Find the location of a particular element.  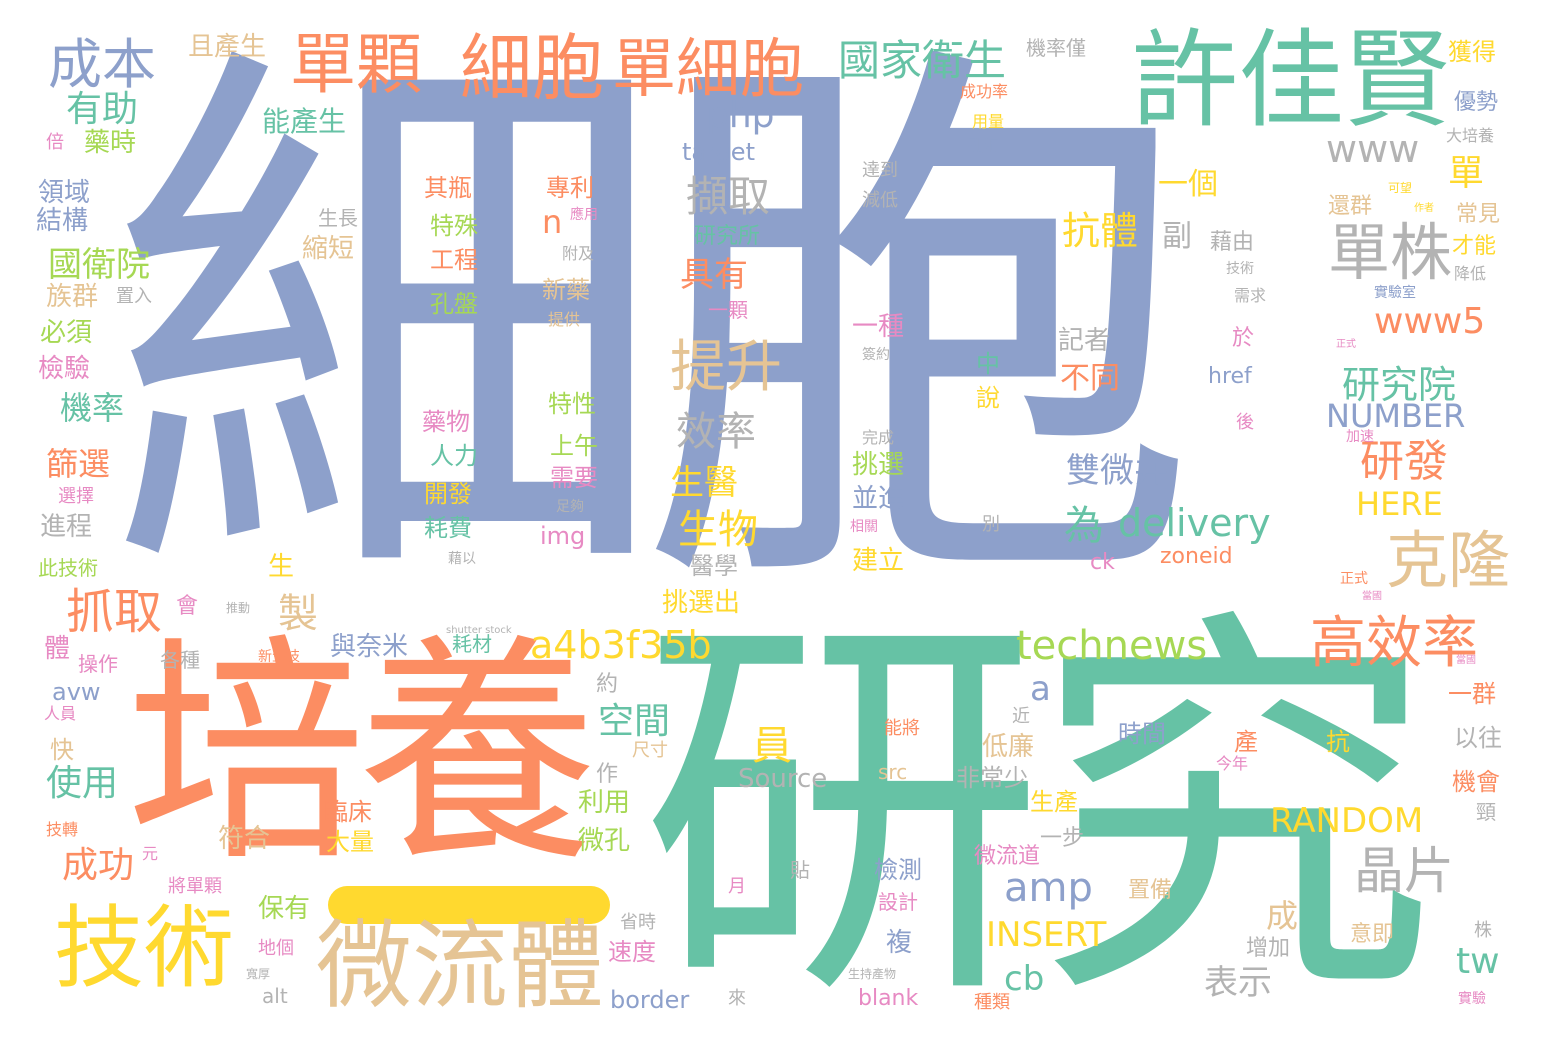

word-jin2: 近 is located at coordinates (1021, 716).